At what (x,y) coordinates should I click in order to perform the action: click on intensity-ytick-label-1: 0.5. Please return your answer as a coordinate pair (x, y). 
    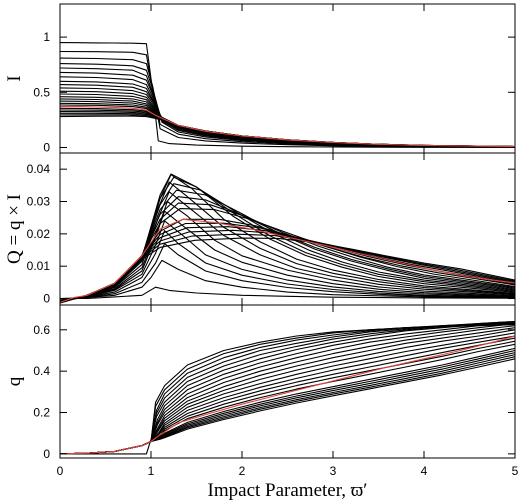
    Looking at the image, I should click on (41, 92).